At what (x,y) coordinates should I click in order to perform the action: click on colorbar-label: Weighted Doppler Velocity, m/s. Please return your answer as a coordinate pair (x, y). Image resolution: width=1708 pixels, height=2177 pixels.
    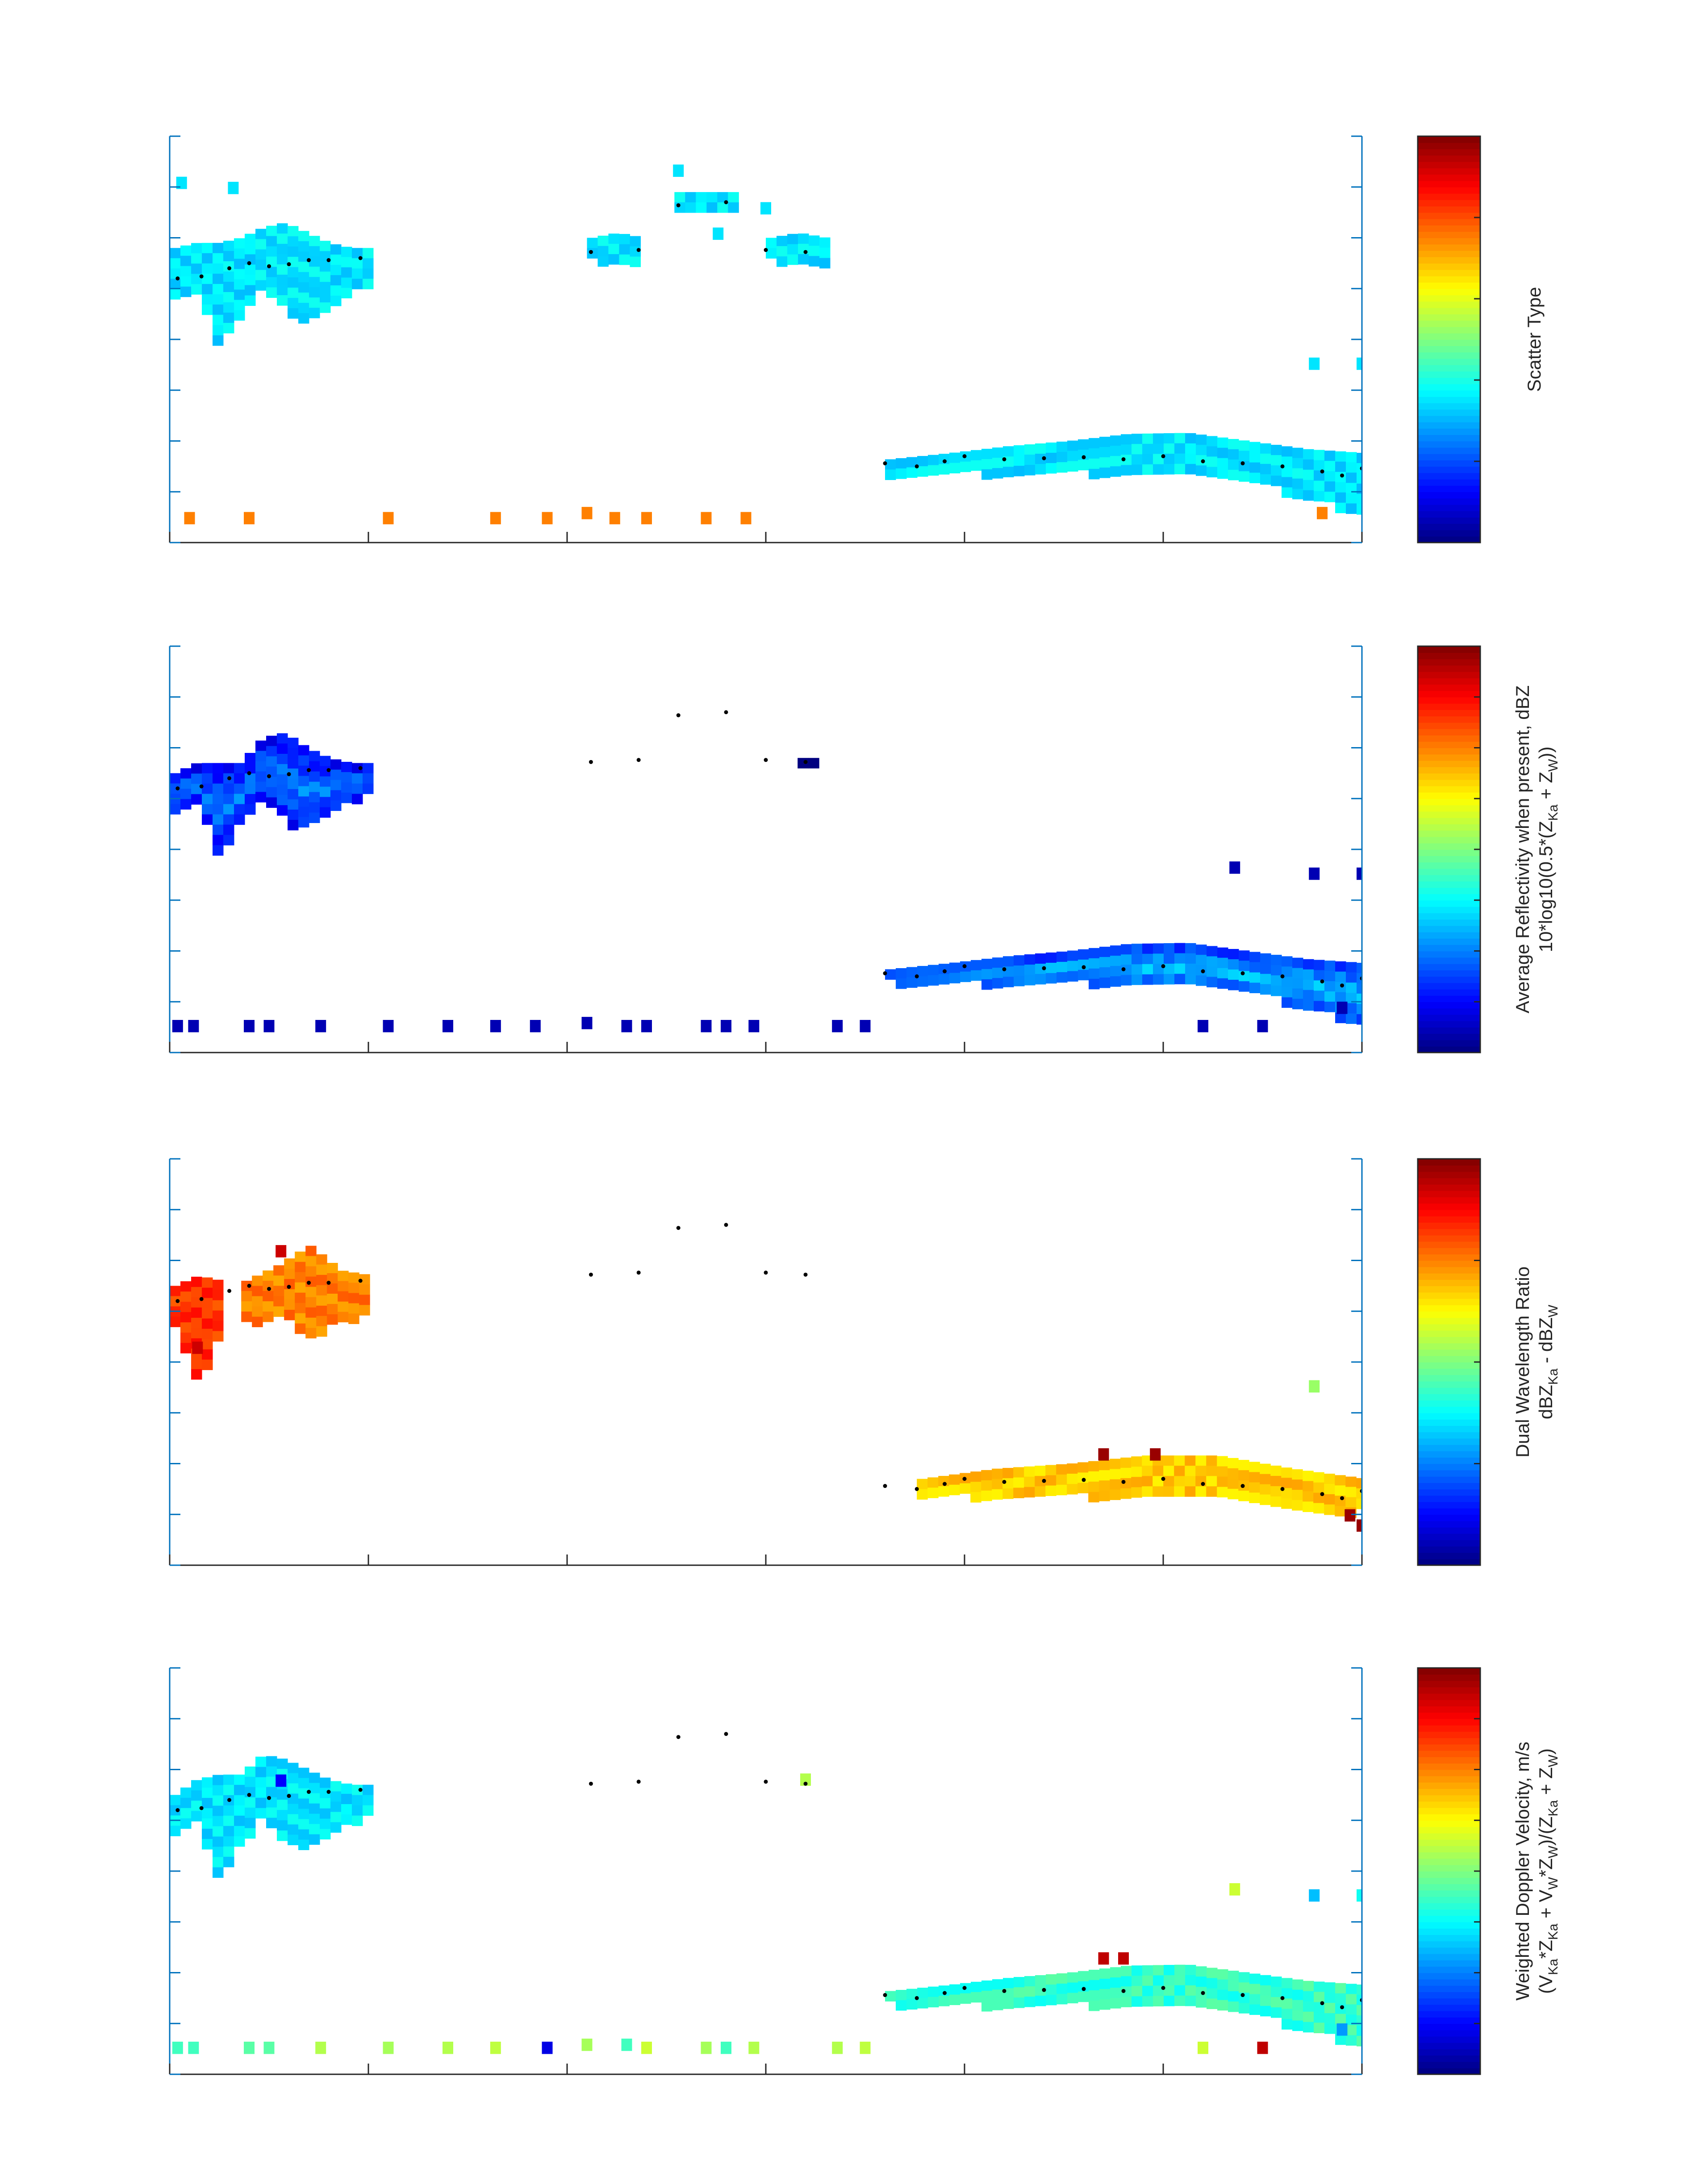
    Looking at the image, I should click on (1522, 1871).